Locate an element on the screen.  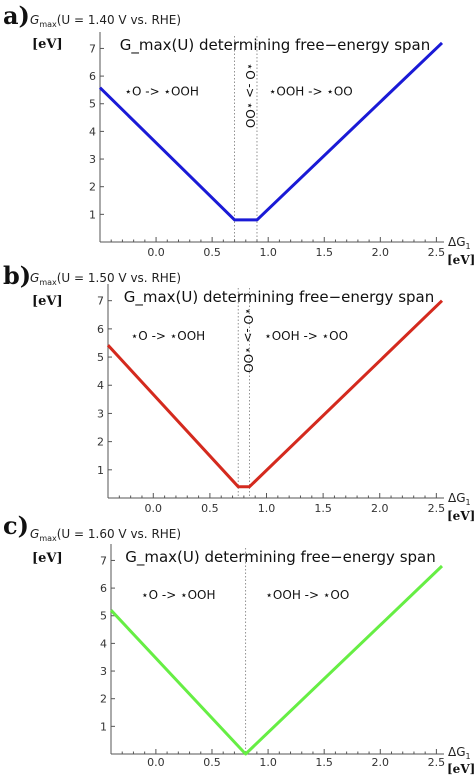
y-axis-title: Gmax(U = 1.40 V vs. RHE) is located at coordinates (105, 21).